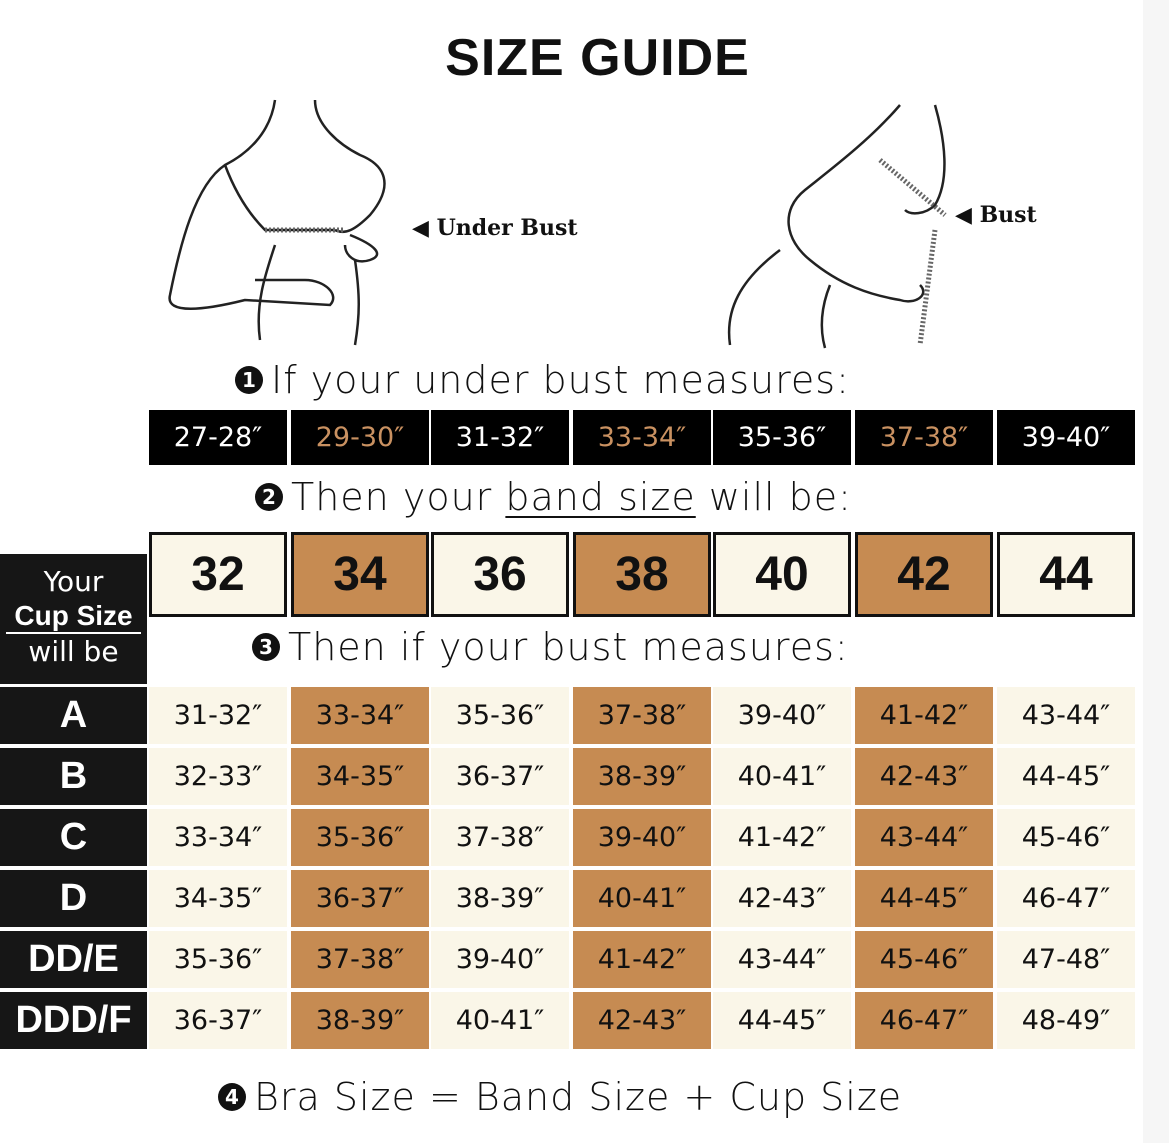  What do you see at coordinates (73, 959) in the screenshot?
I see `cup-label: DD/E` at bounding box center [73, 959].